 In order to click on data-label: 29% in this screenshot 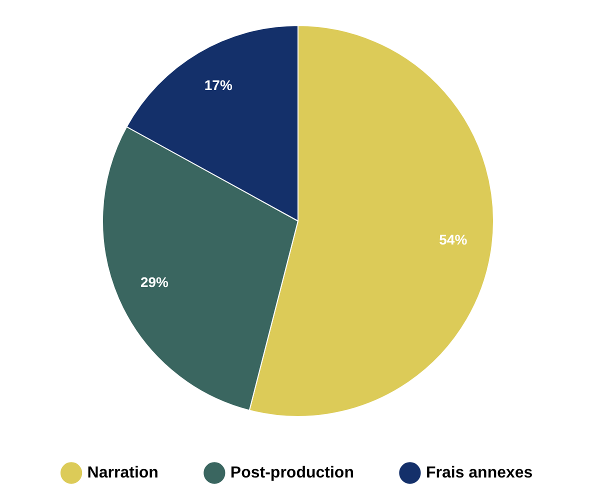, I will do `click(155, 282)`.